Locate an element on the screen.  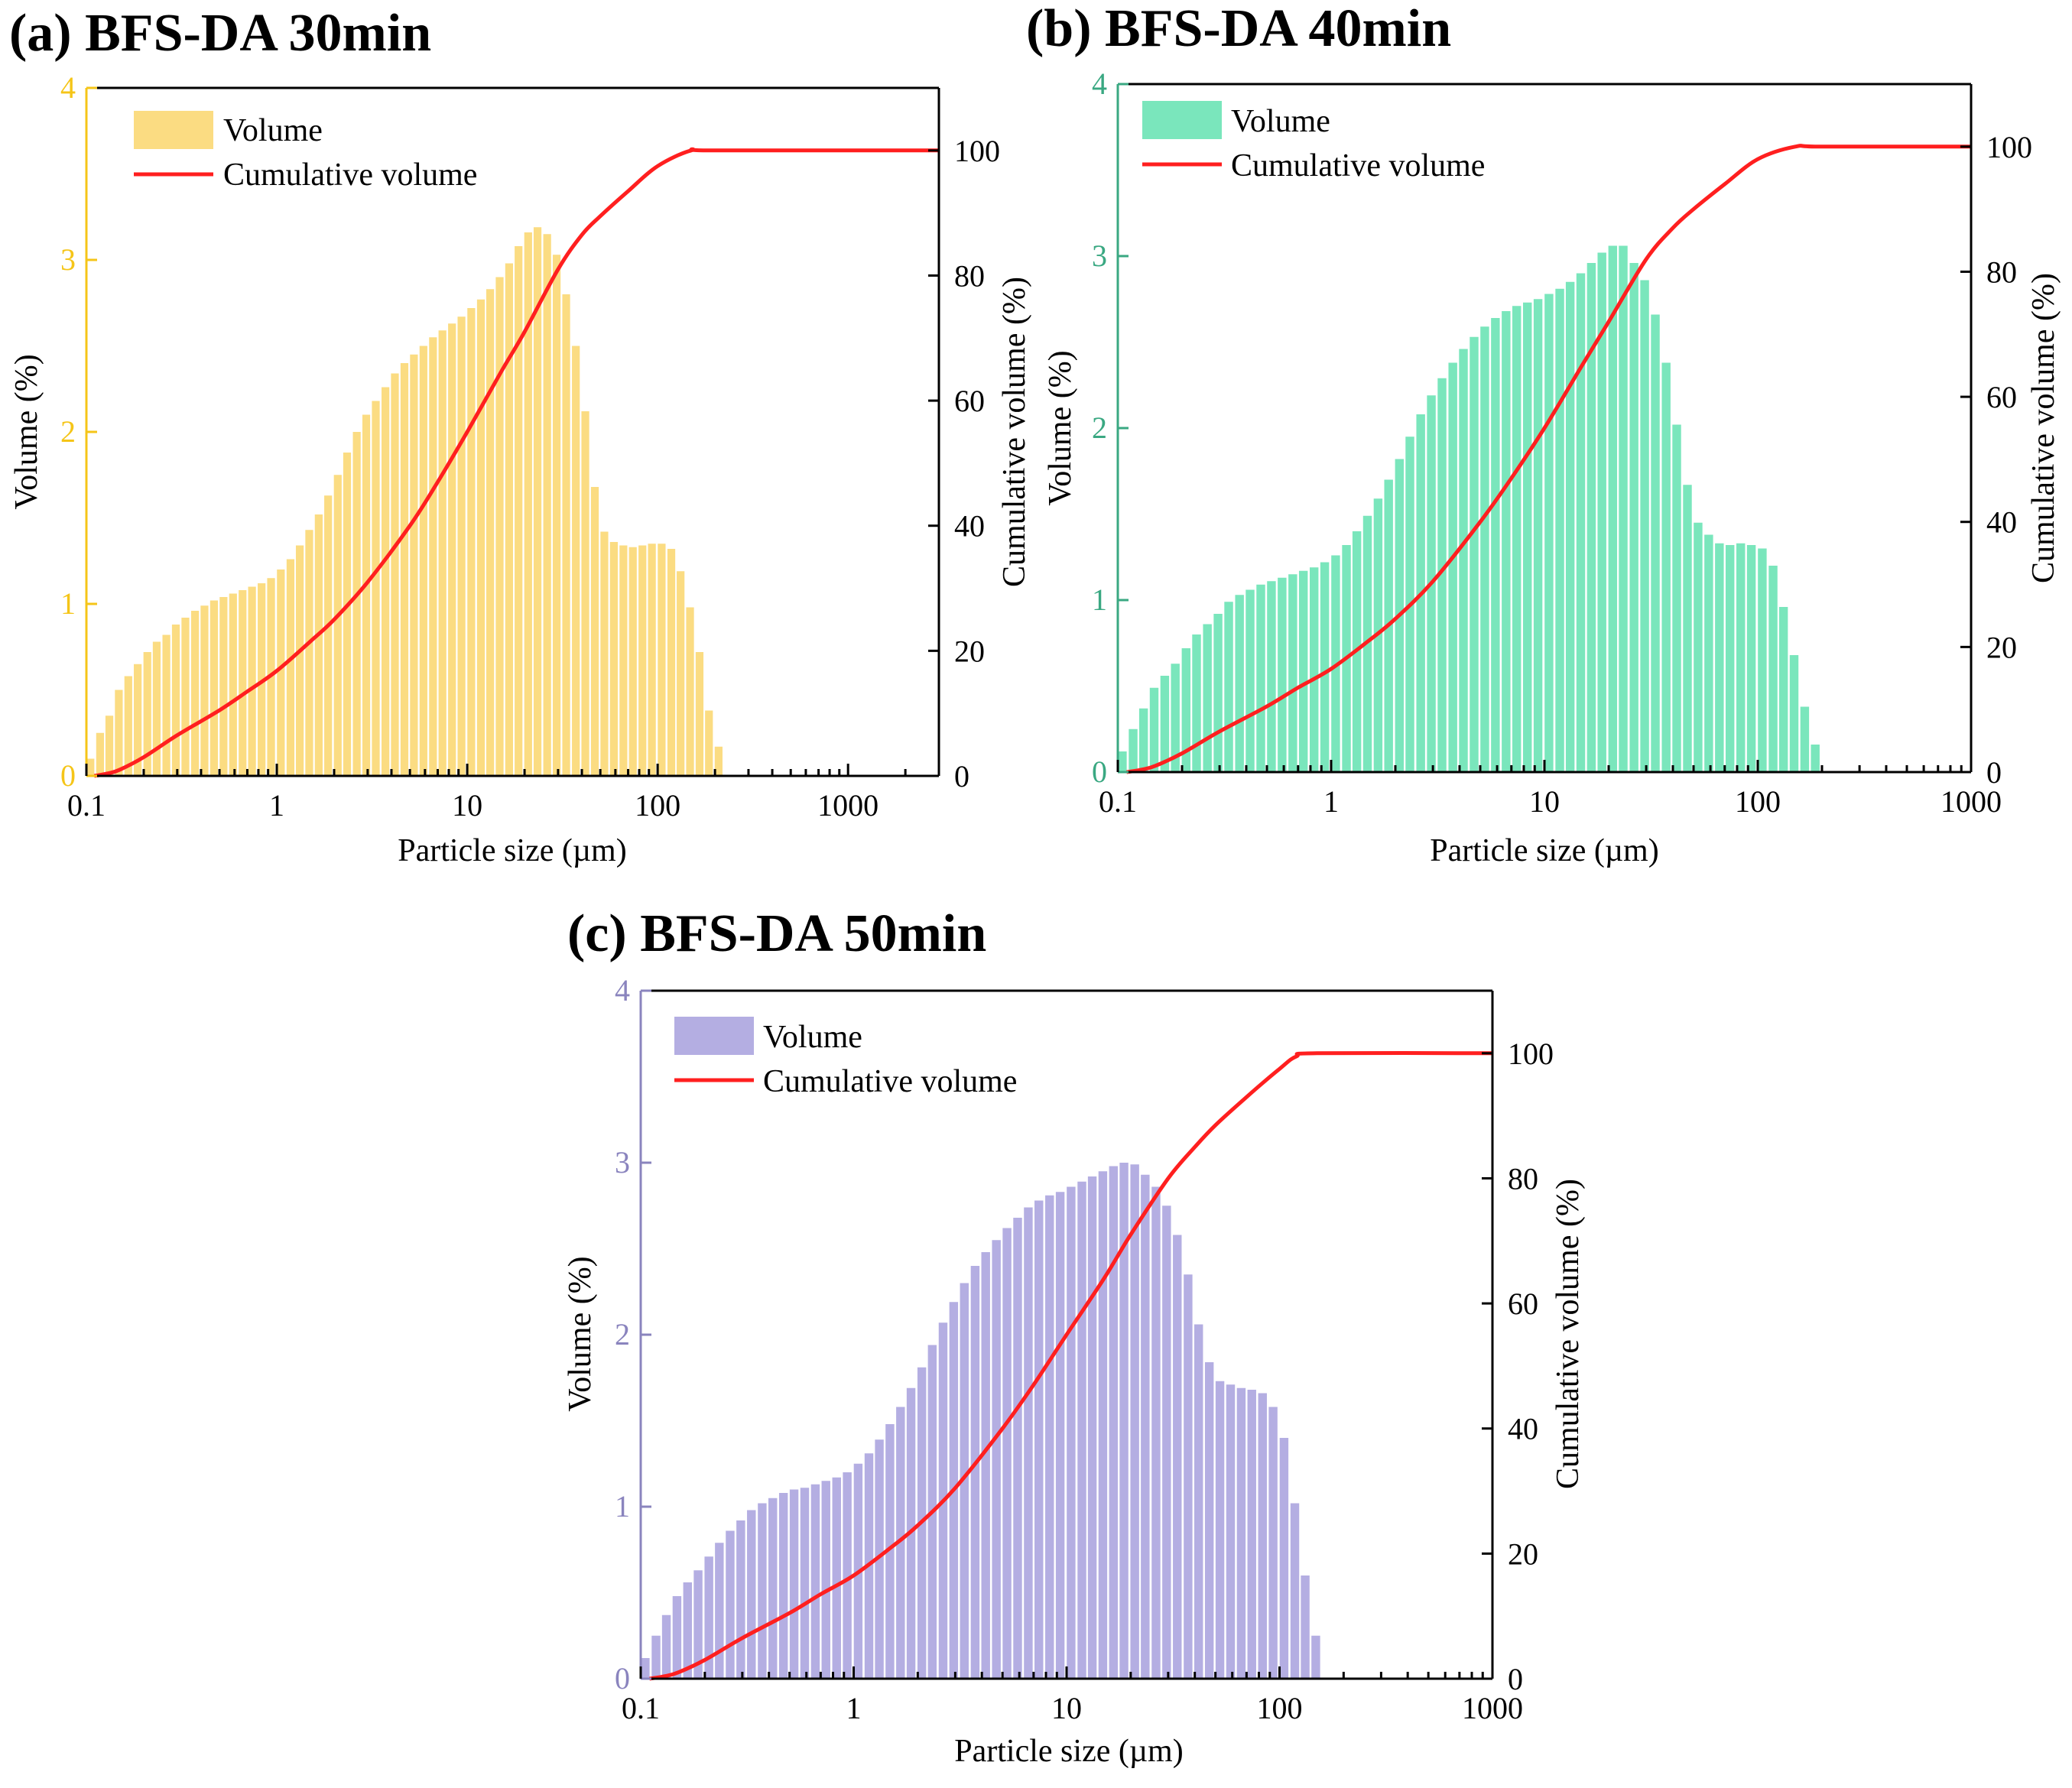
panel-b-ylabel: Volume (%) is located at coordinates (1060, 428).